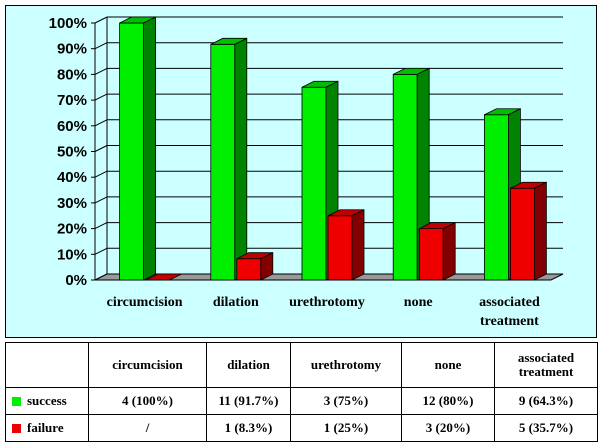 The height and width of the screenshot is (444, 600). I want to click on series-label: success, so click(47, 400).